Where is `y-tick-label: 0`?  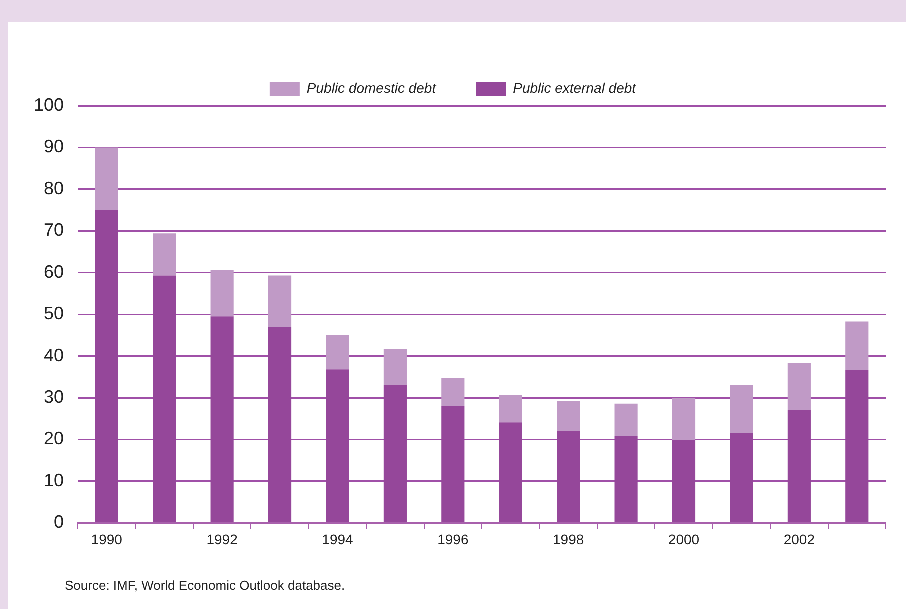
y-tick-label: 0 is located at coordinates (59, 522).